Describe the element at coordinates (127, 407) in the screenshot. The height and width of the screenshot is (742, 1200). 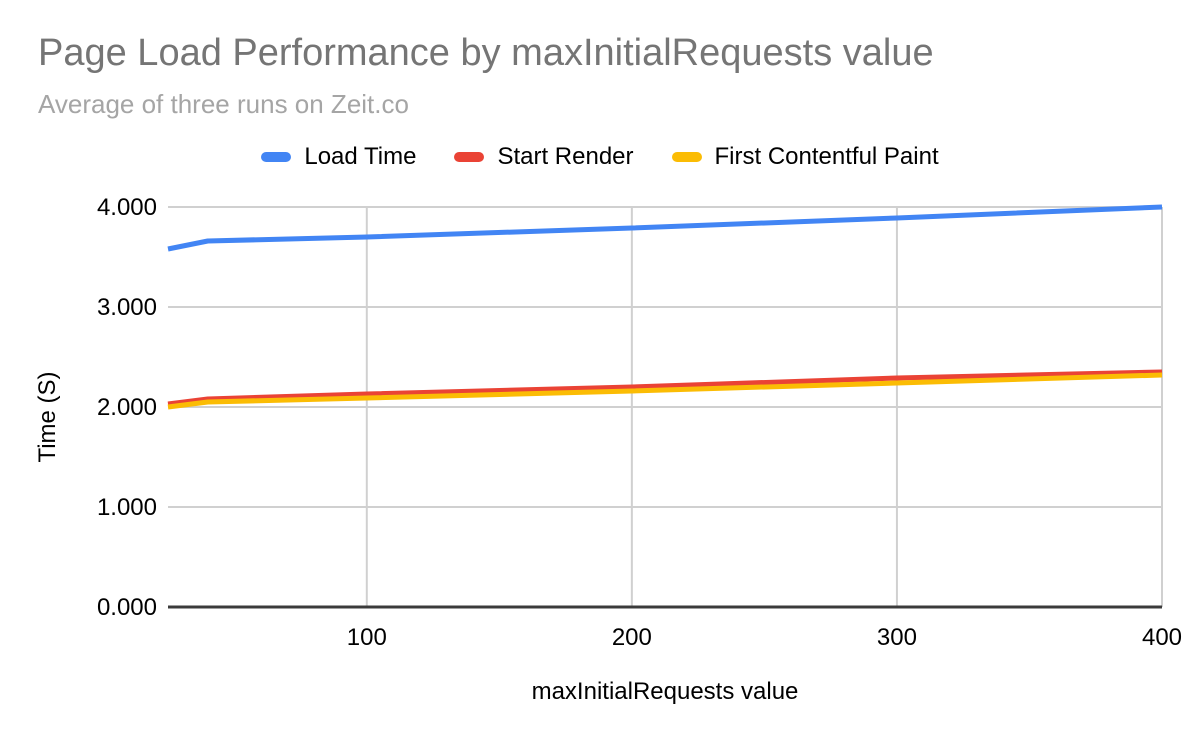
I see `y-tick-label: 2.000` at that location.